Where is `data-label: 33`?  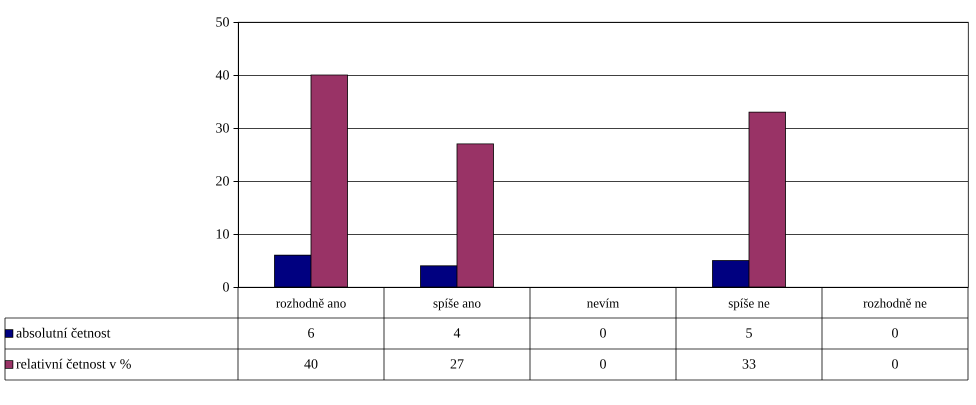 data-label: 33 is located at coordinates (749, 365).